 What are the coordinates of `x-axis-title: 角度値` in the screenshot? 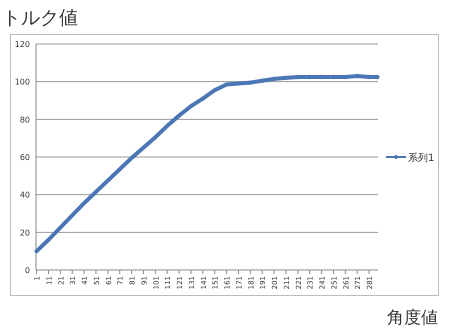 It's located at (412, 318).